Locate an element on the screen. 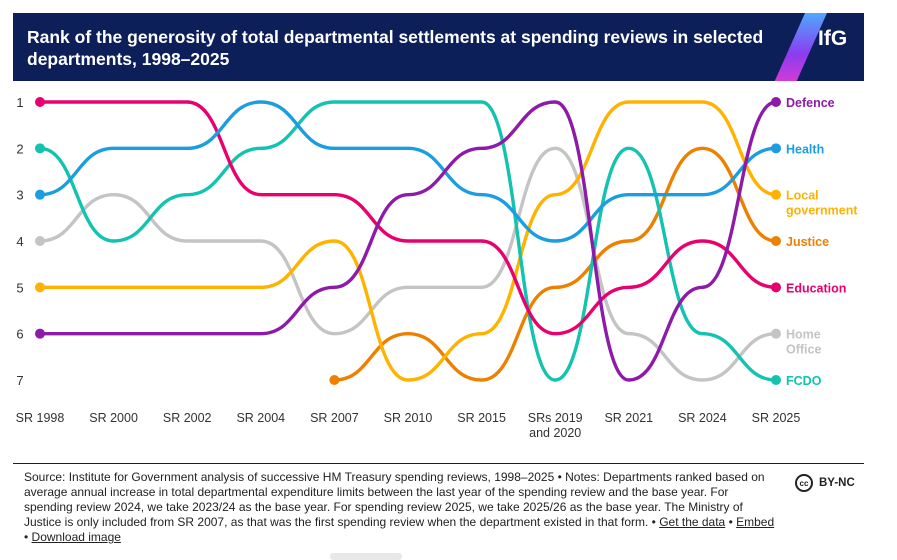 This screenshot has width=897, height=560. scroll-handle is located at coordinates (366, 556).